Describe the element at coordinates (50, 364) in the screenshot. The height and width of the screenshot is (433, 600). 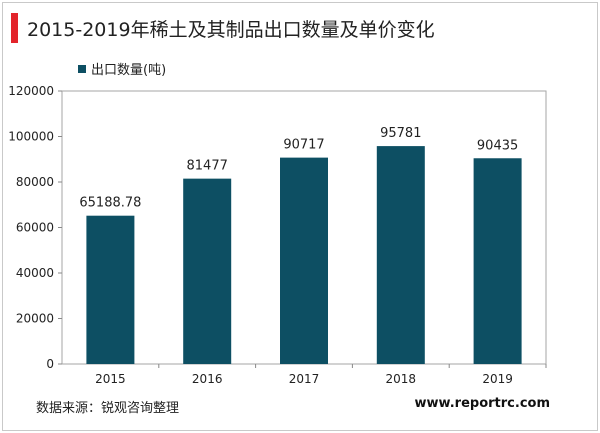
I see `y-tick-label: 0` at that location.